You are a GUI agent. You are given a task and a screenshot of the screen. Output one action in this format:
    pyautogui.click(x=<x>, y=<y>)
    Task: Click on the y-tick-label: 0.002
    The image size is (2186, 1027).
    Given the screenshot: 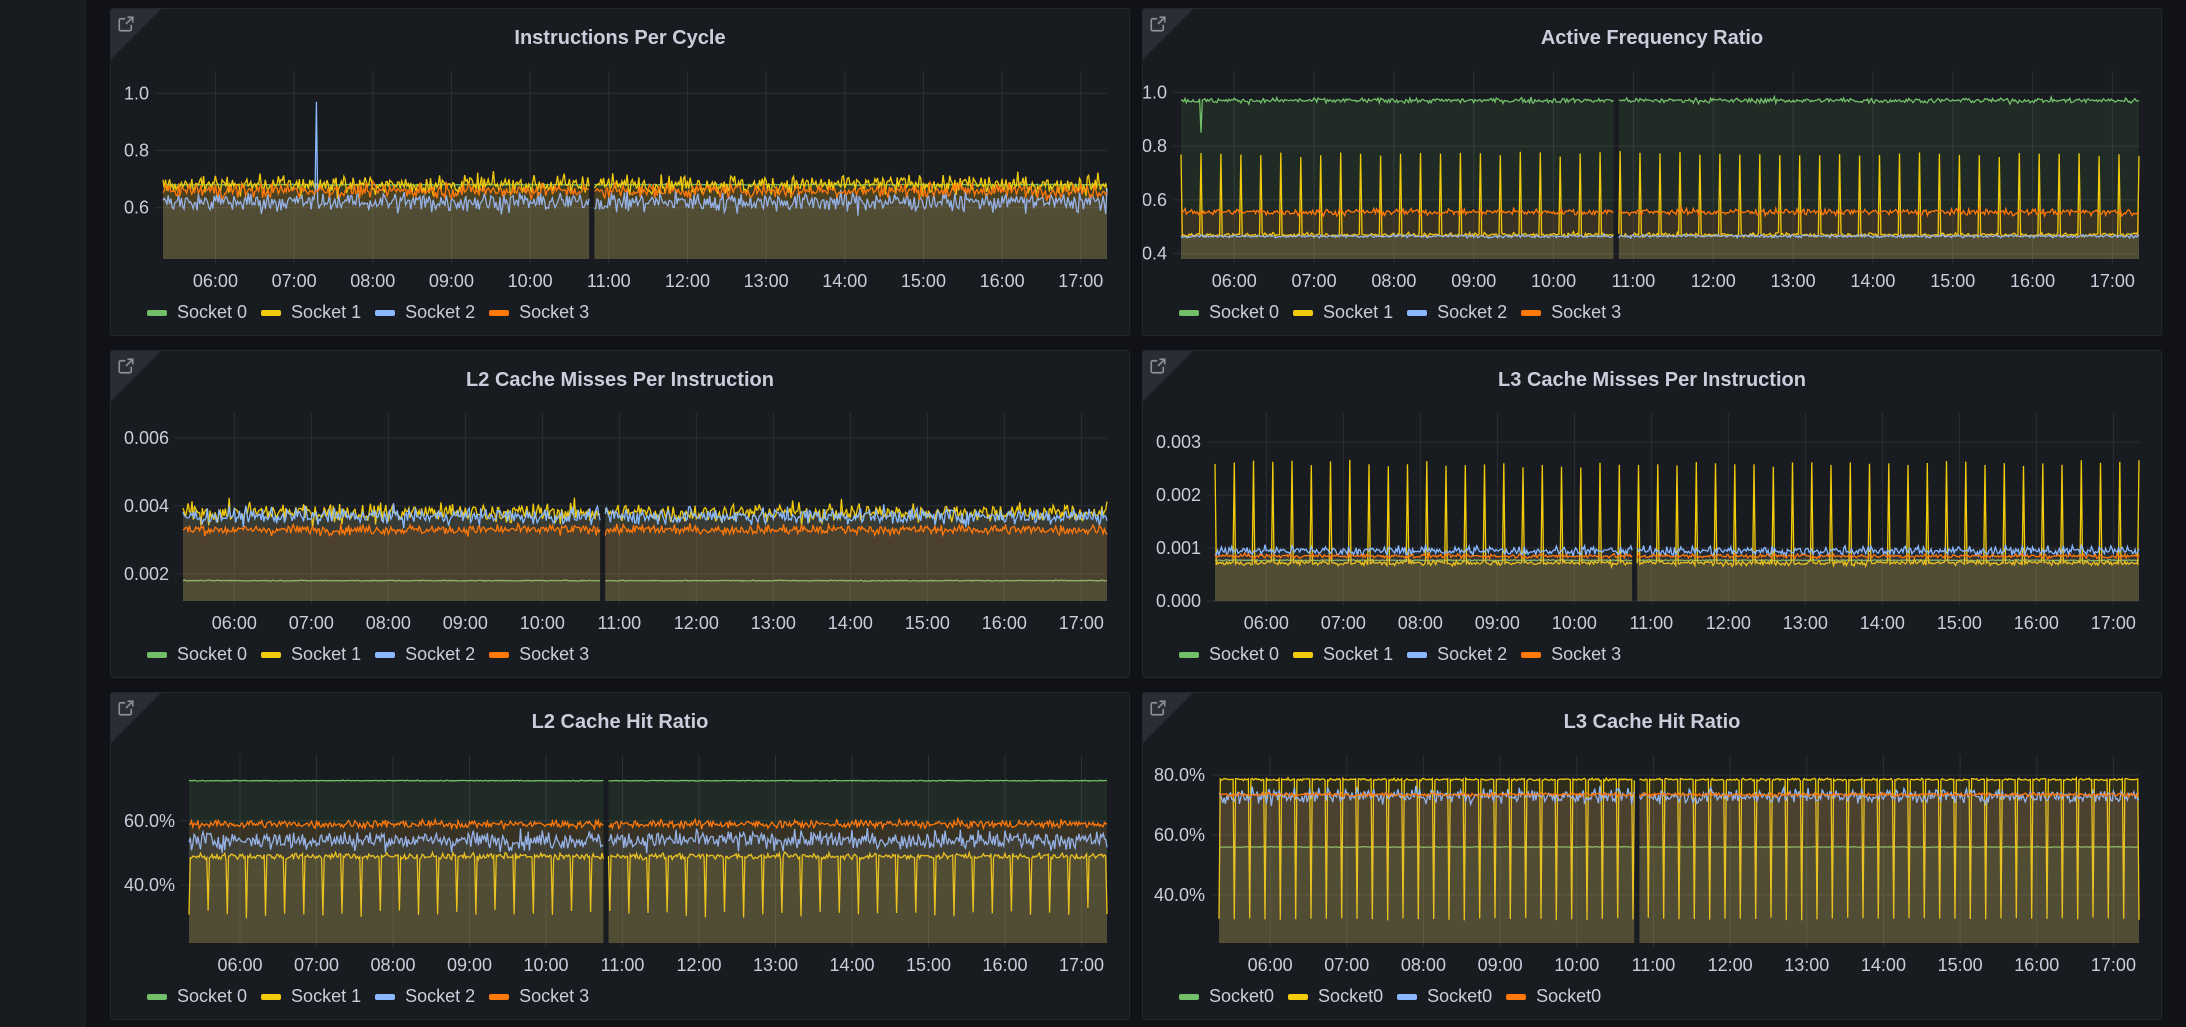 What is the action you would take?
    pyautogui.click(x=1178, y=495)
    